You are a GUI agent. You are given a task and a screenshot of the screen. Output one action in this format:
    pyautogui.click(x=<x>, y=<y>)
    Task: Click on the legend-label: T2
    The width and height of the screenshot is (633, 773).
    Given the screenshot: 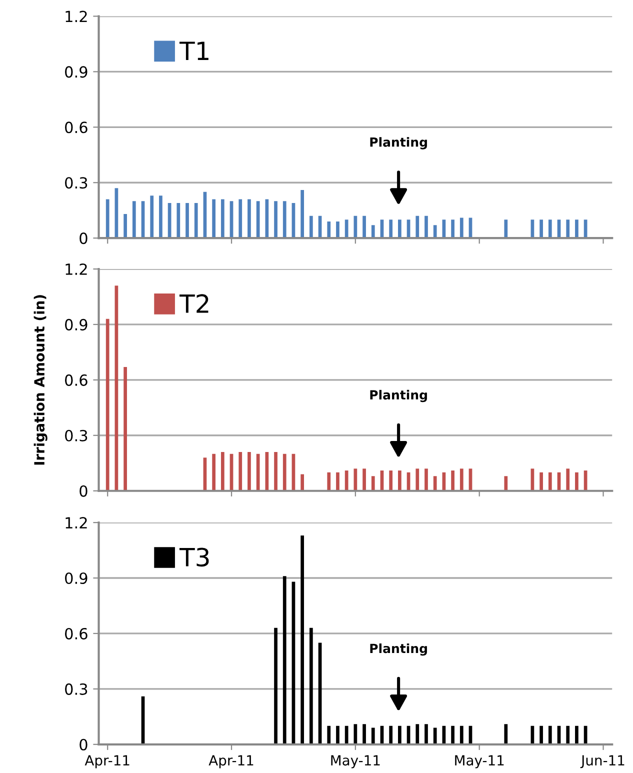 What is the action you would take?
    pyautogui.click(x=193, y=303)
    